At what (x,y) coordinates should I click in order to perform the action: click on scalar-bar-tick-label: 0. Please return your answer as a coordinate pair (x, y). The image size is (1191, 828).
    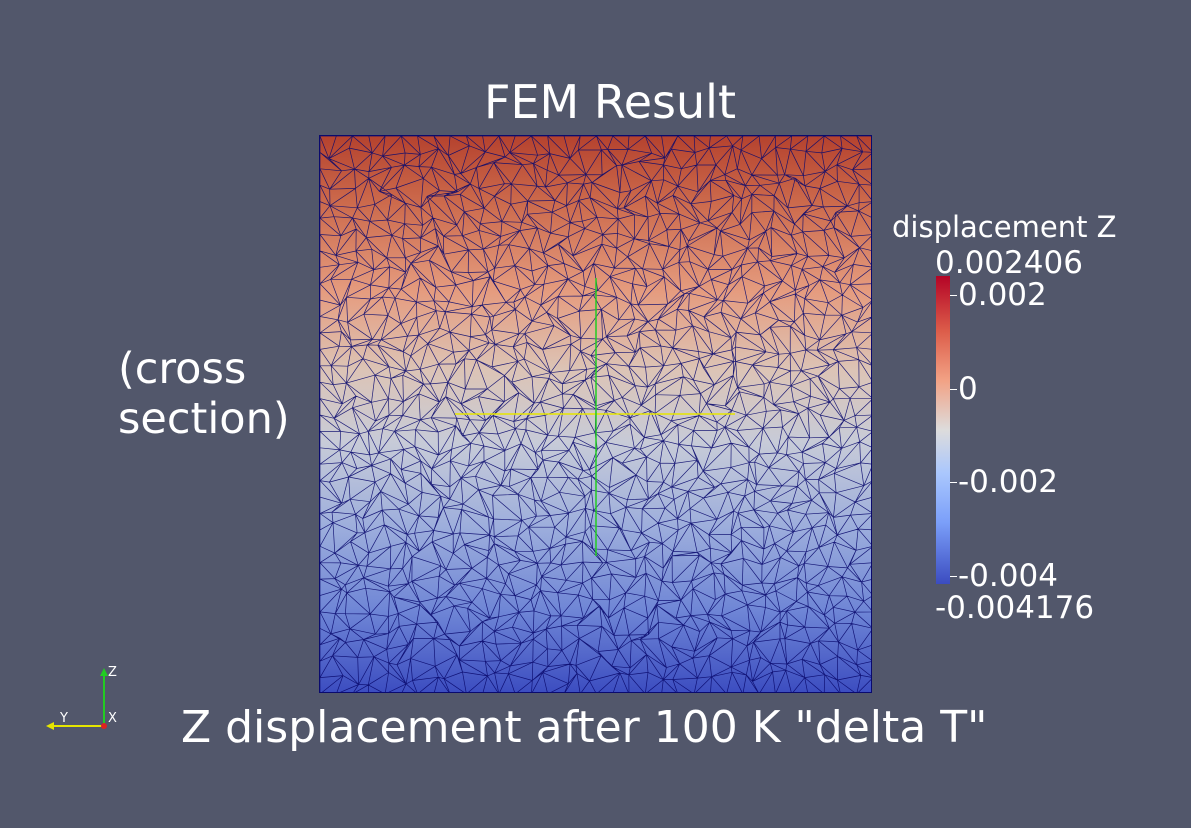
    Looking at the image, I should click on (968, 389).